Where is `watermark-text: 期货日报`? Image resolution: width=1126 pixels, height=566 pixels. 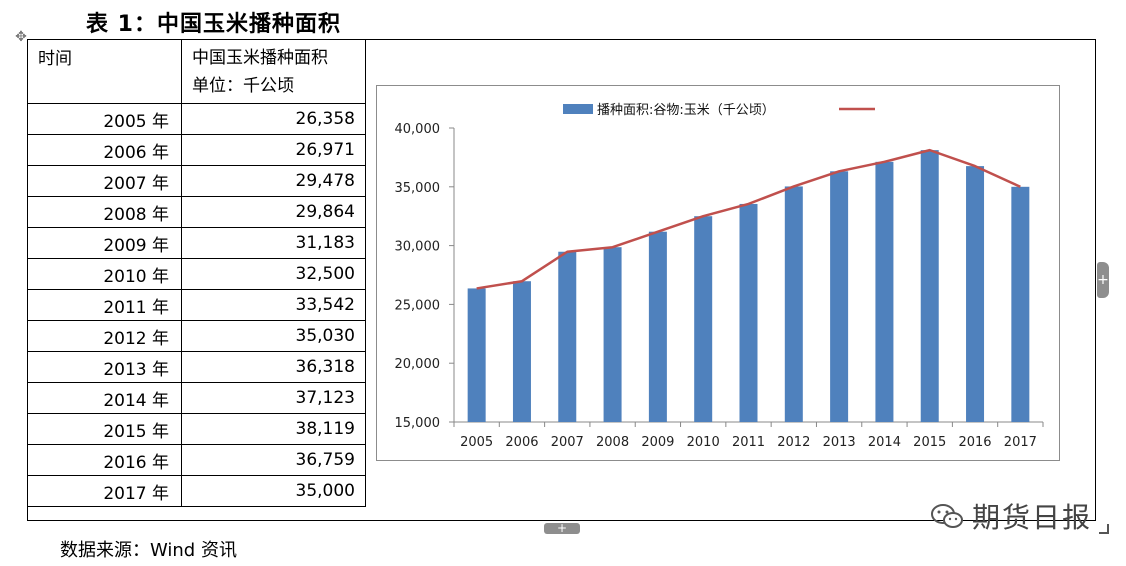 watermark-text: 期货日报 is located at coordinates (1032, 517).